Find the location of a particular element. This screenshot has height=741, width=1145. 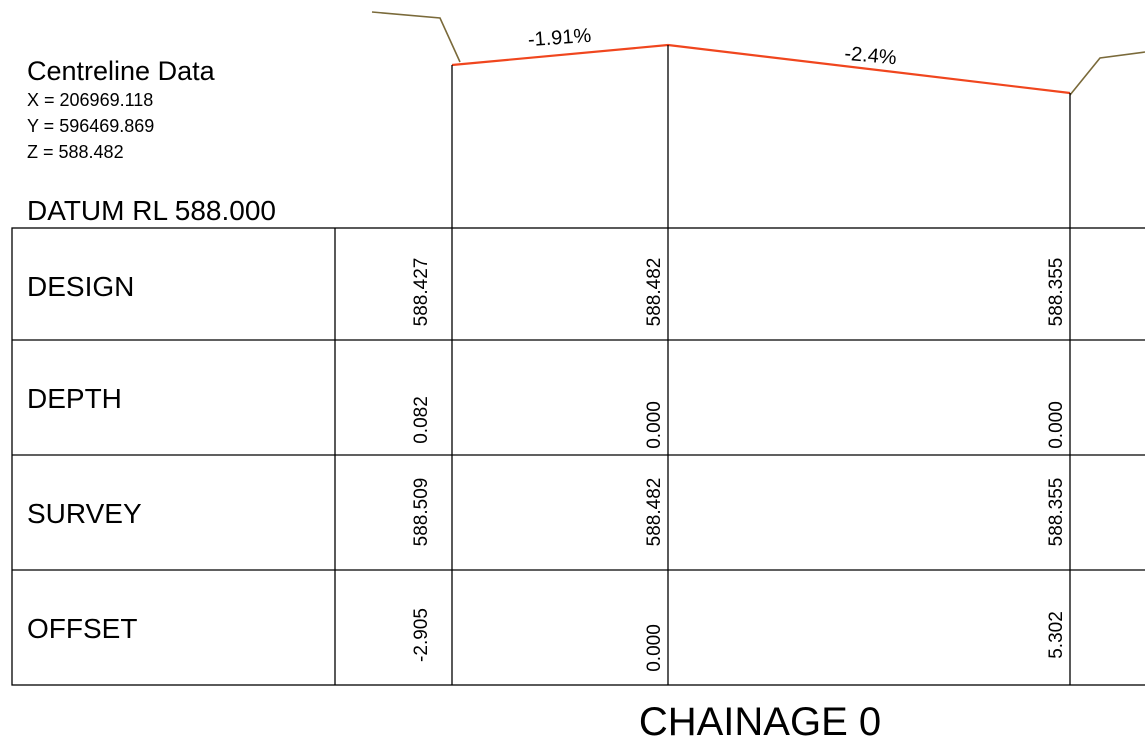

centreline-x: X = 206969.118 is located at coordinates (90, 100).